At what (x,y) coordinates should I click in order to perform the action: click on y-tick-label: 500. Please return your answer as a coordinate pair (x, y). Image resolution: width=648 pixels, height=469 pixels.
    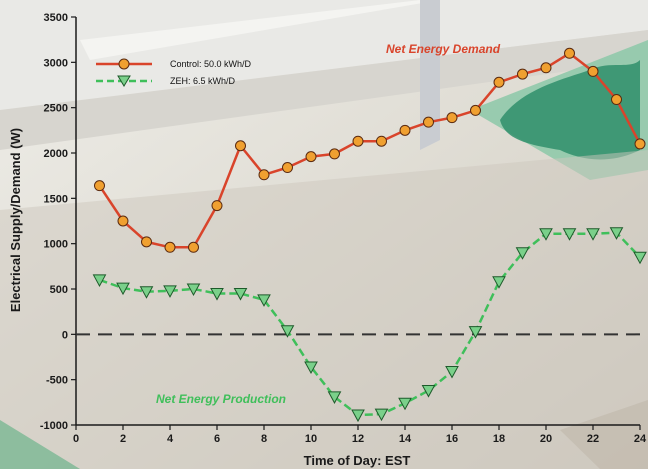
    Looking at the image, I should click on (59, 290).